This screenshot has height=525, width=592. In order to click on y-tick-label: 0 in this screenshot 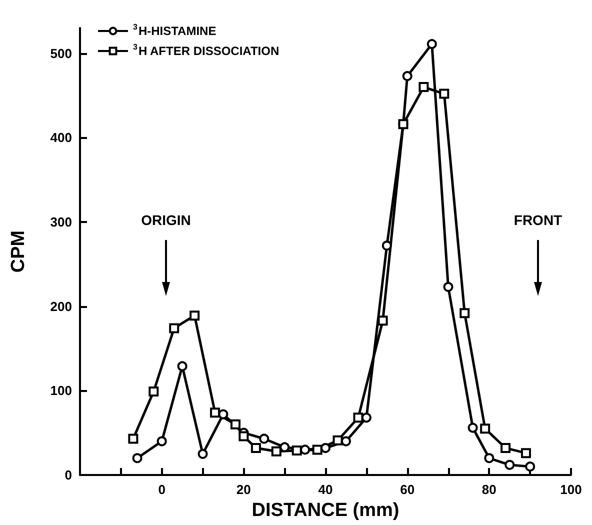, I will do `click(68, 475)`.